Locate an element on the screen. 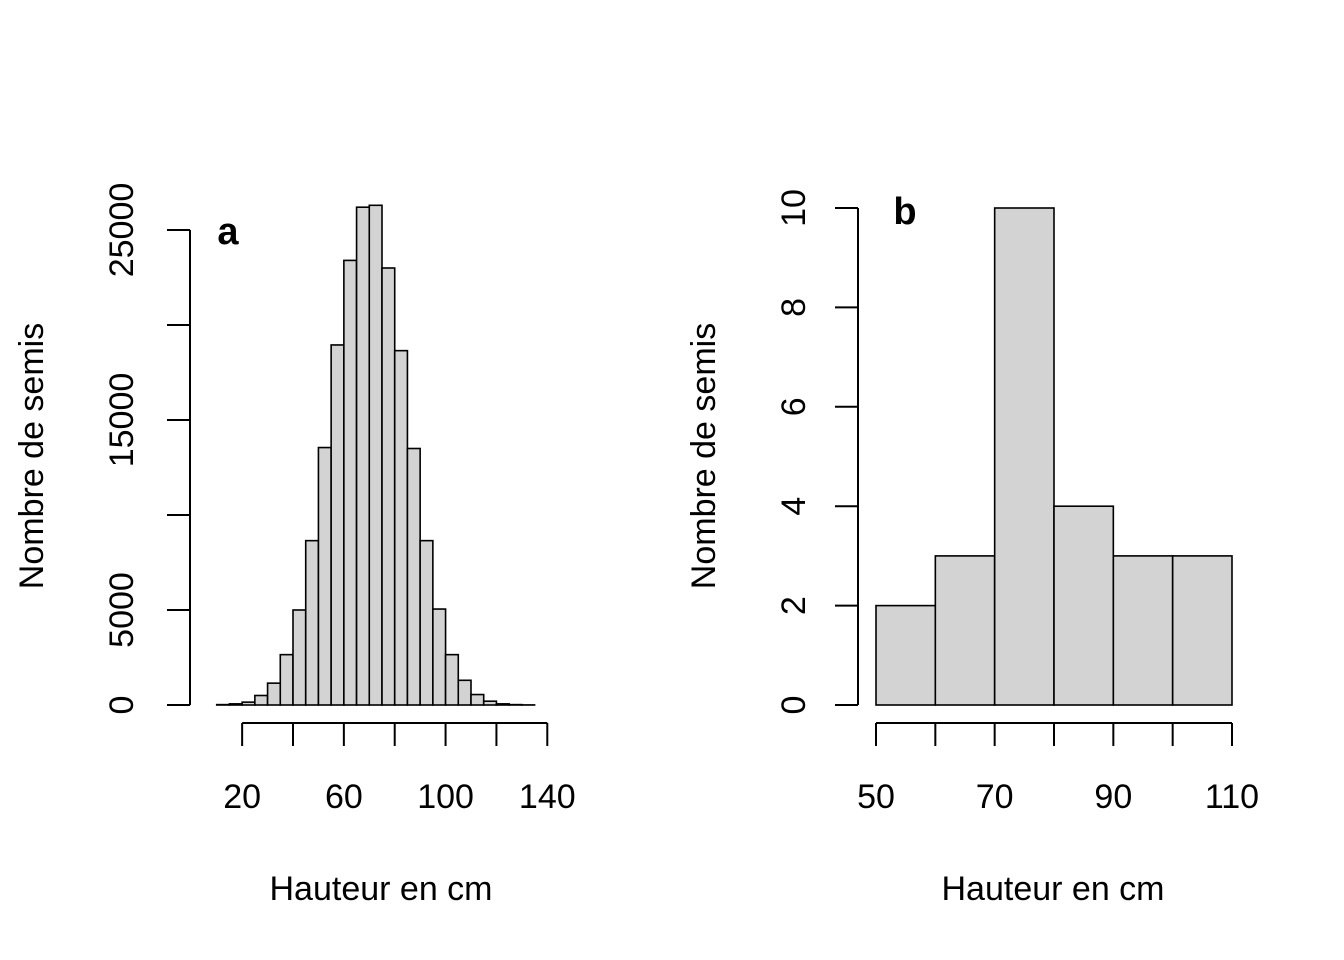 This screenshot has height=960, width=1344. x-tick-label: 50 is located at coordinates (876, 797).